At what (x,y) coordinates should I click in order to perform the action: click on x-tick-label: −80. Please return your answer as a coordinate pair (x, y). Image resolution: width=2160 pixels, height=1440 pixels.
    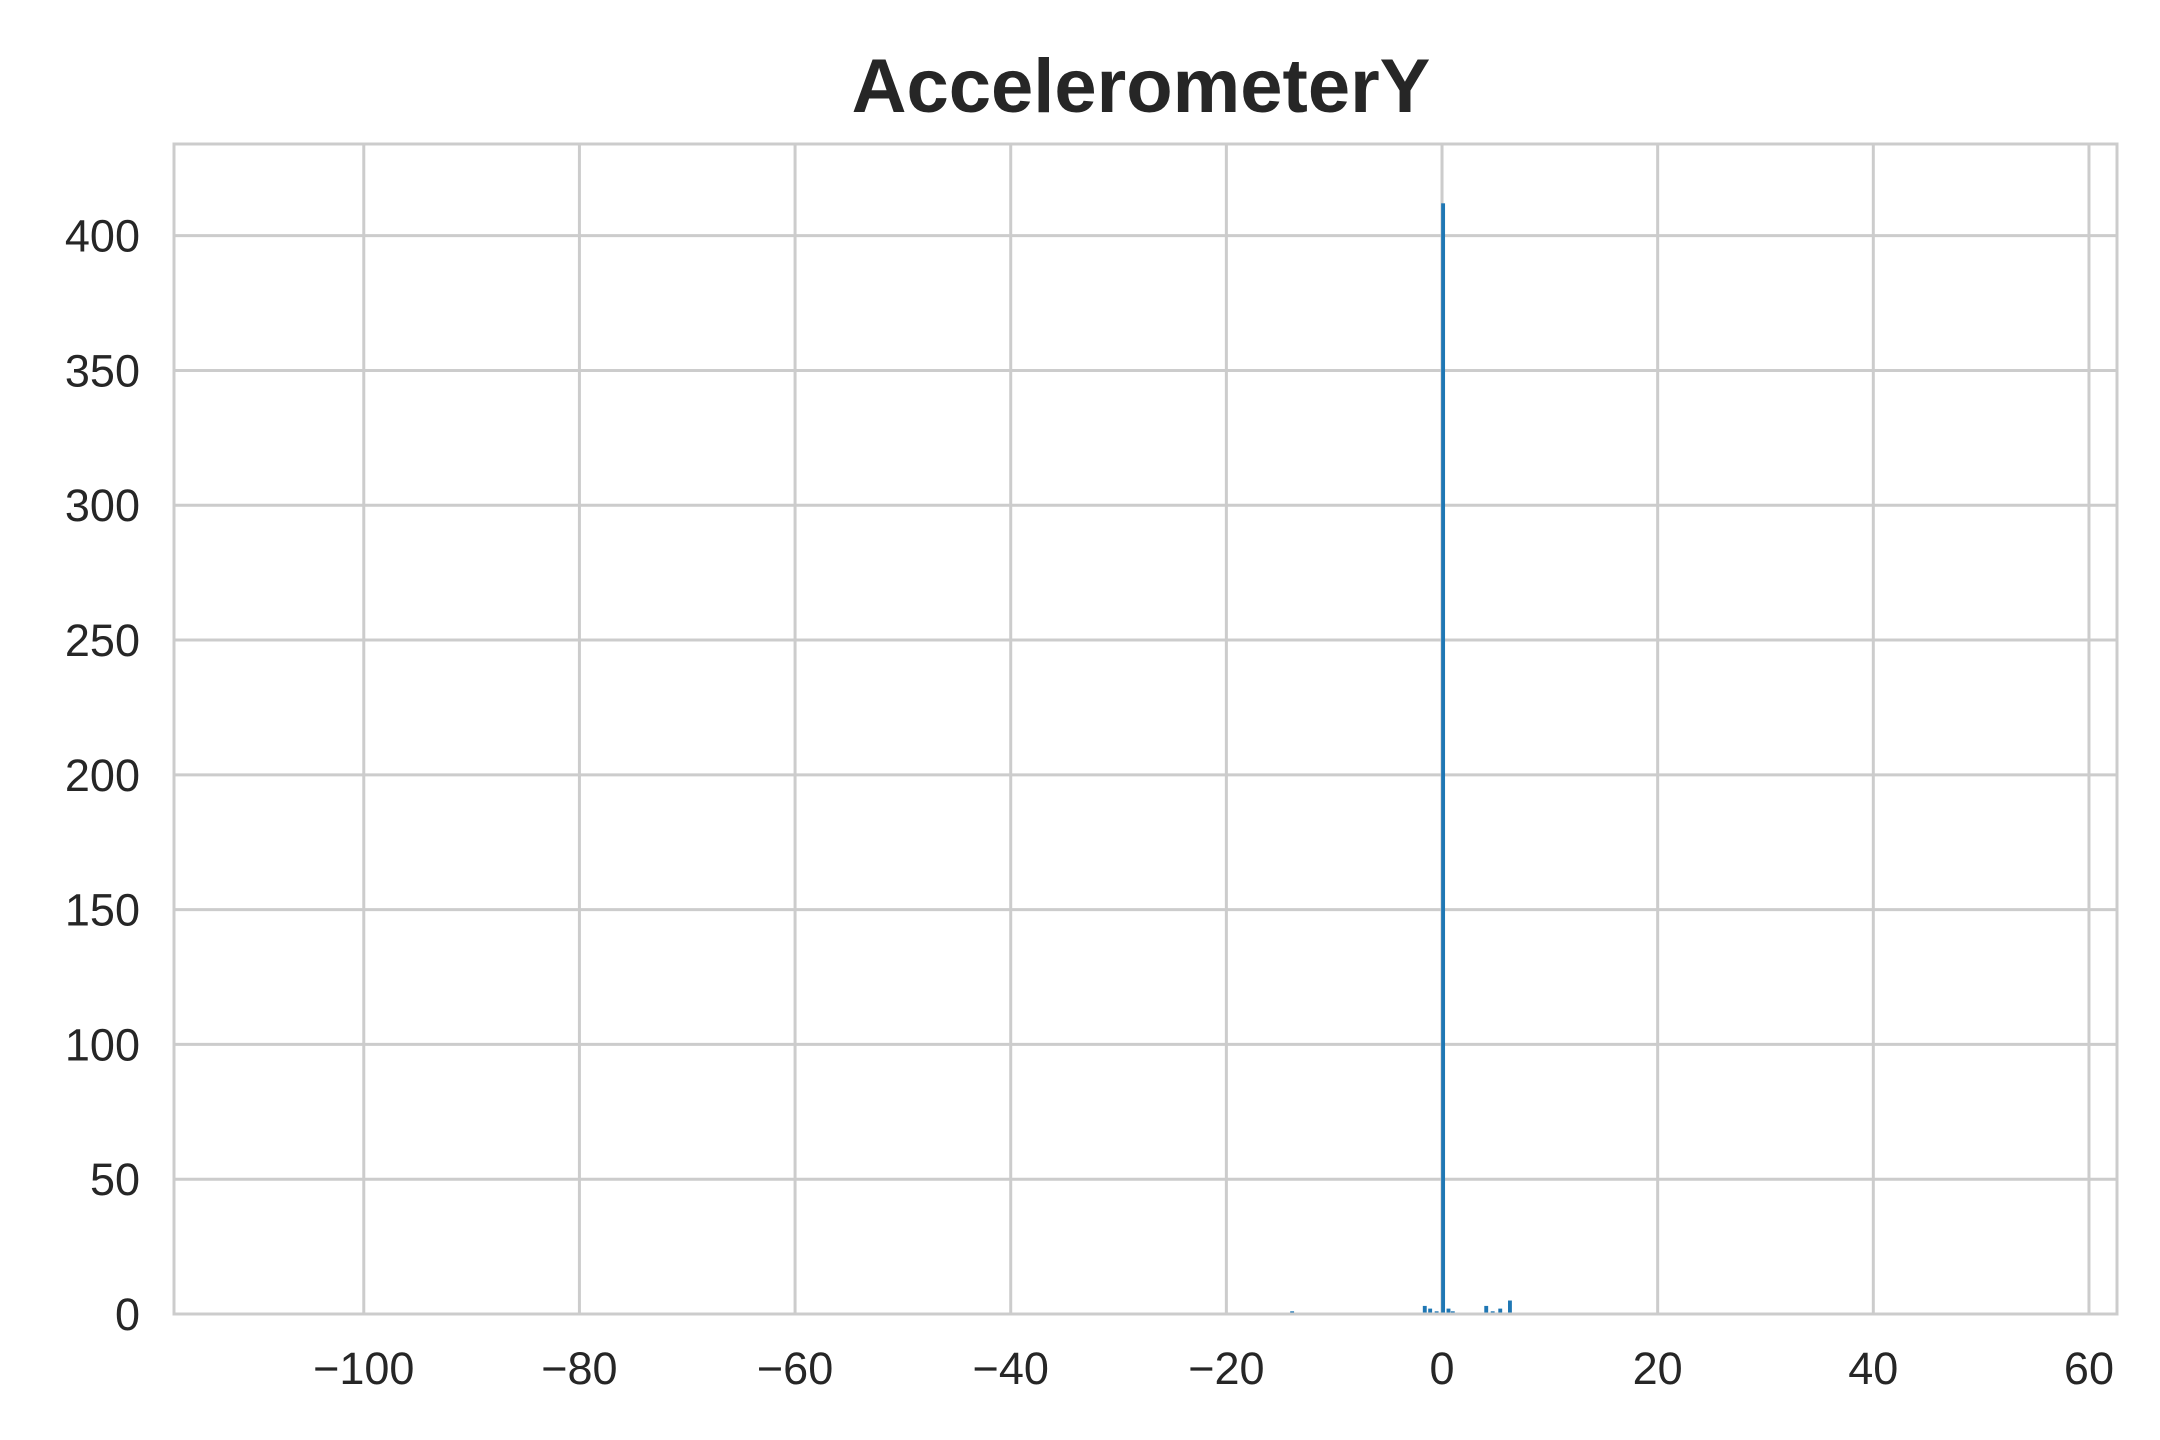
    Looking at the image, I should click on (579, 1368).